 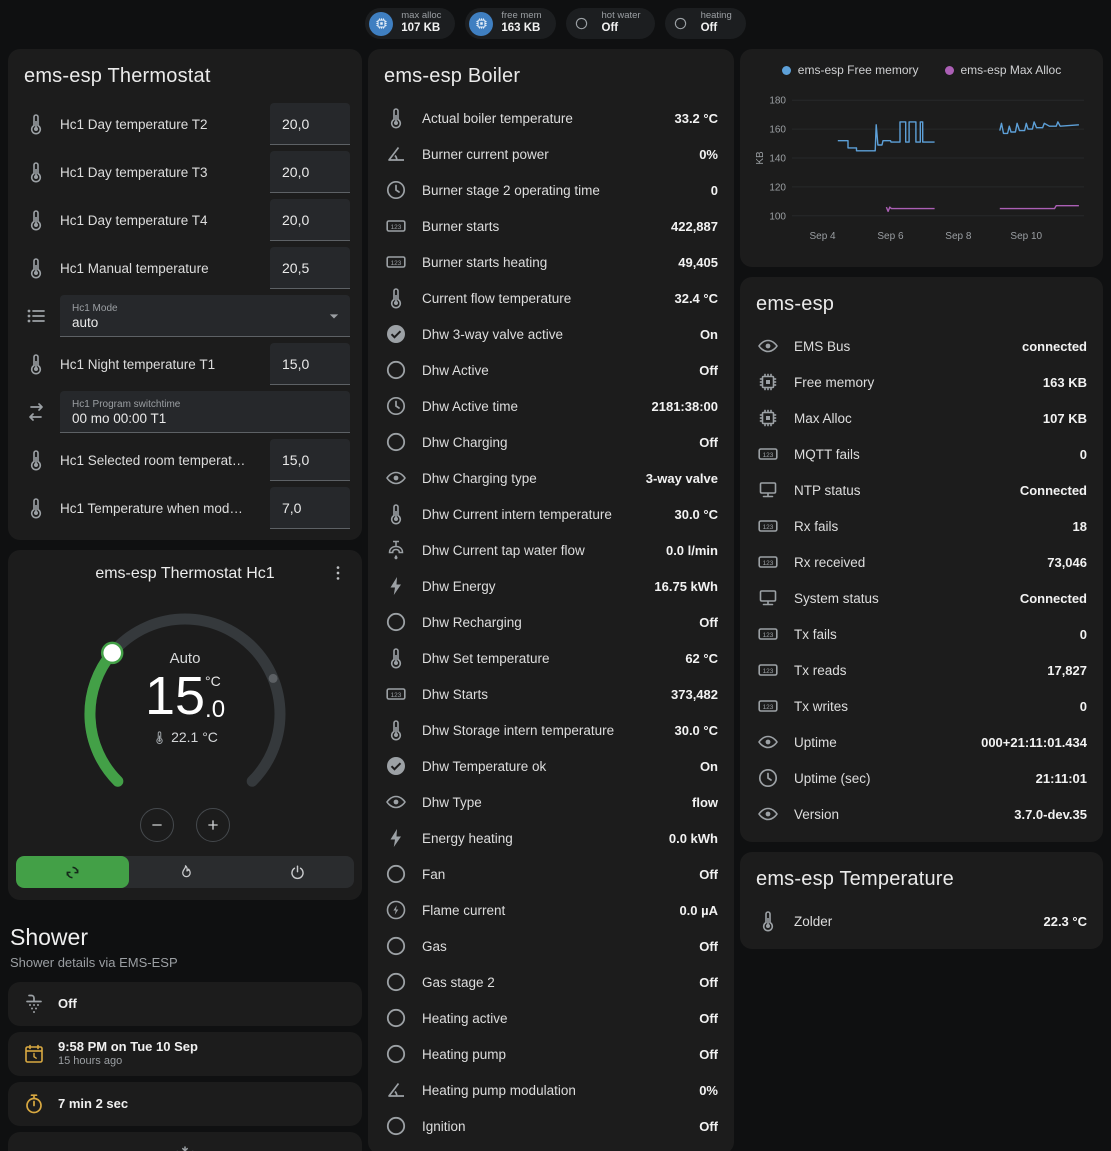 I want to click on legend-item-ems-esp-free-memory: ems-esp Free memory, so click(x=850, y=70).